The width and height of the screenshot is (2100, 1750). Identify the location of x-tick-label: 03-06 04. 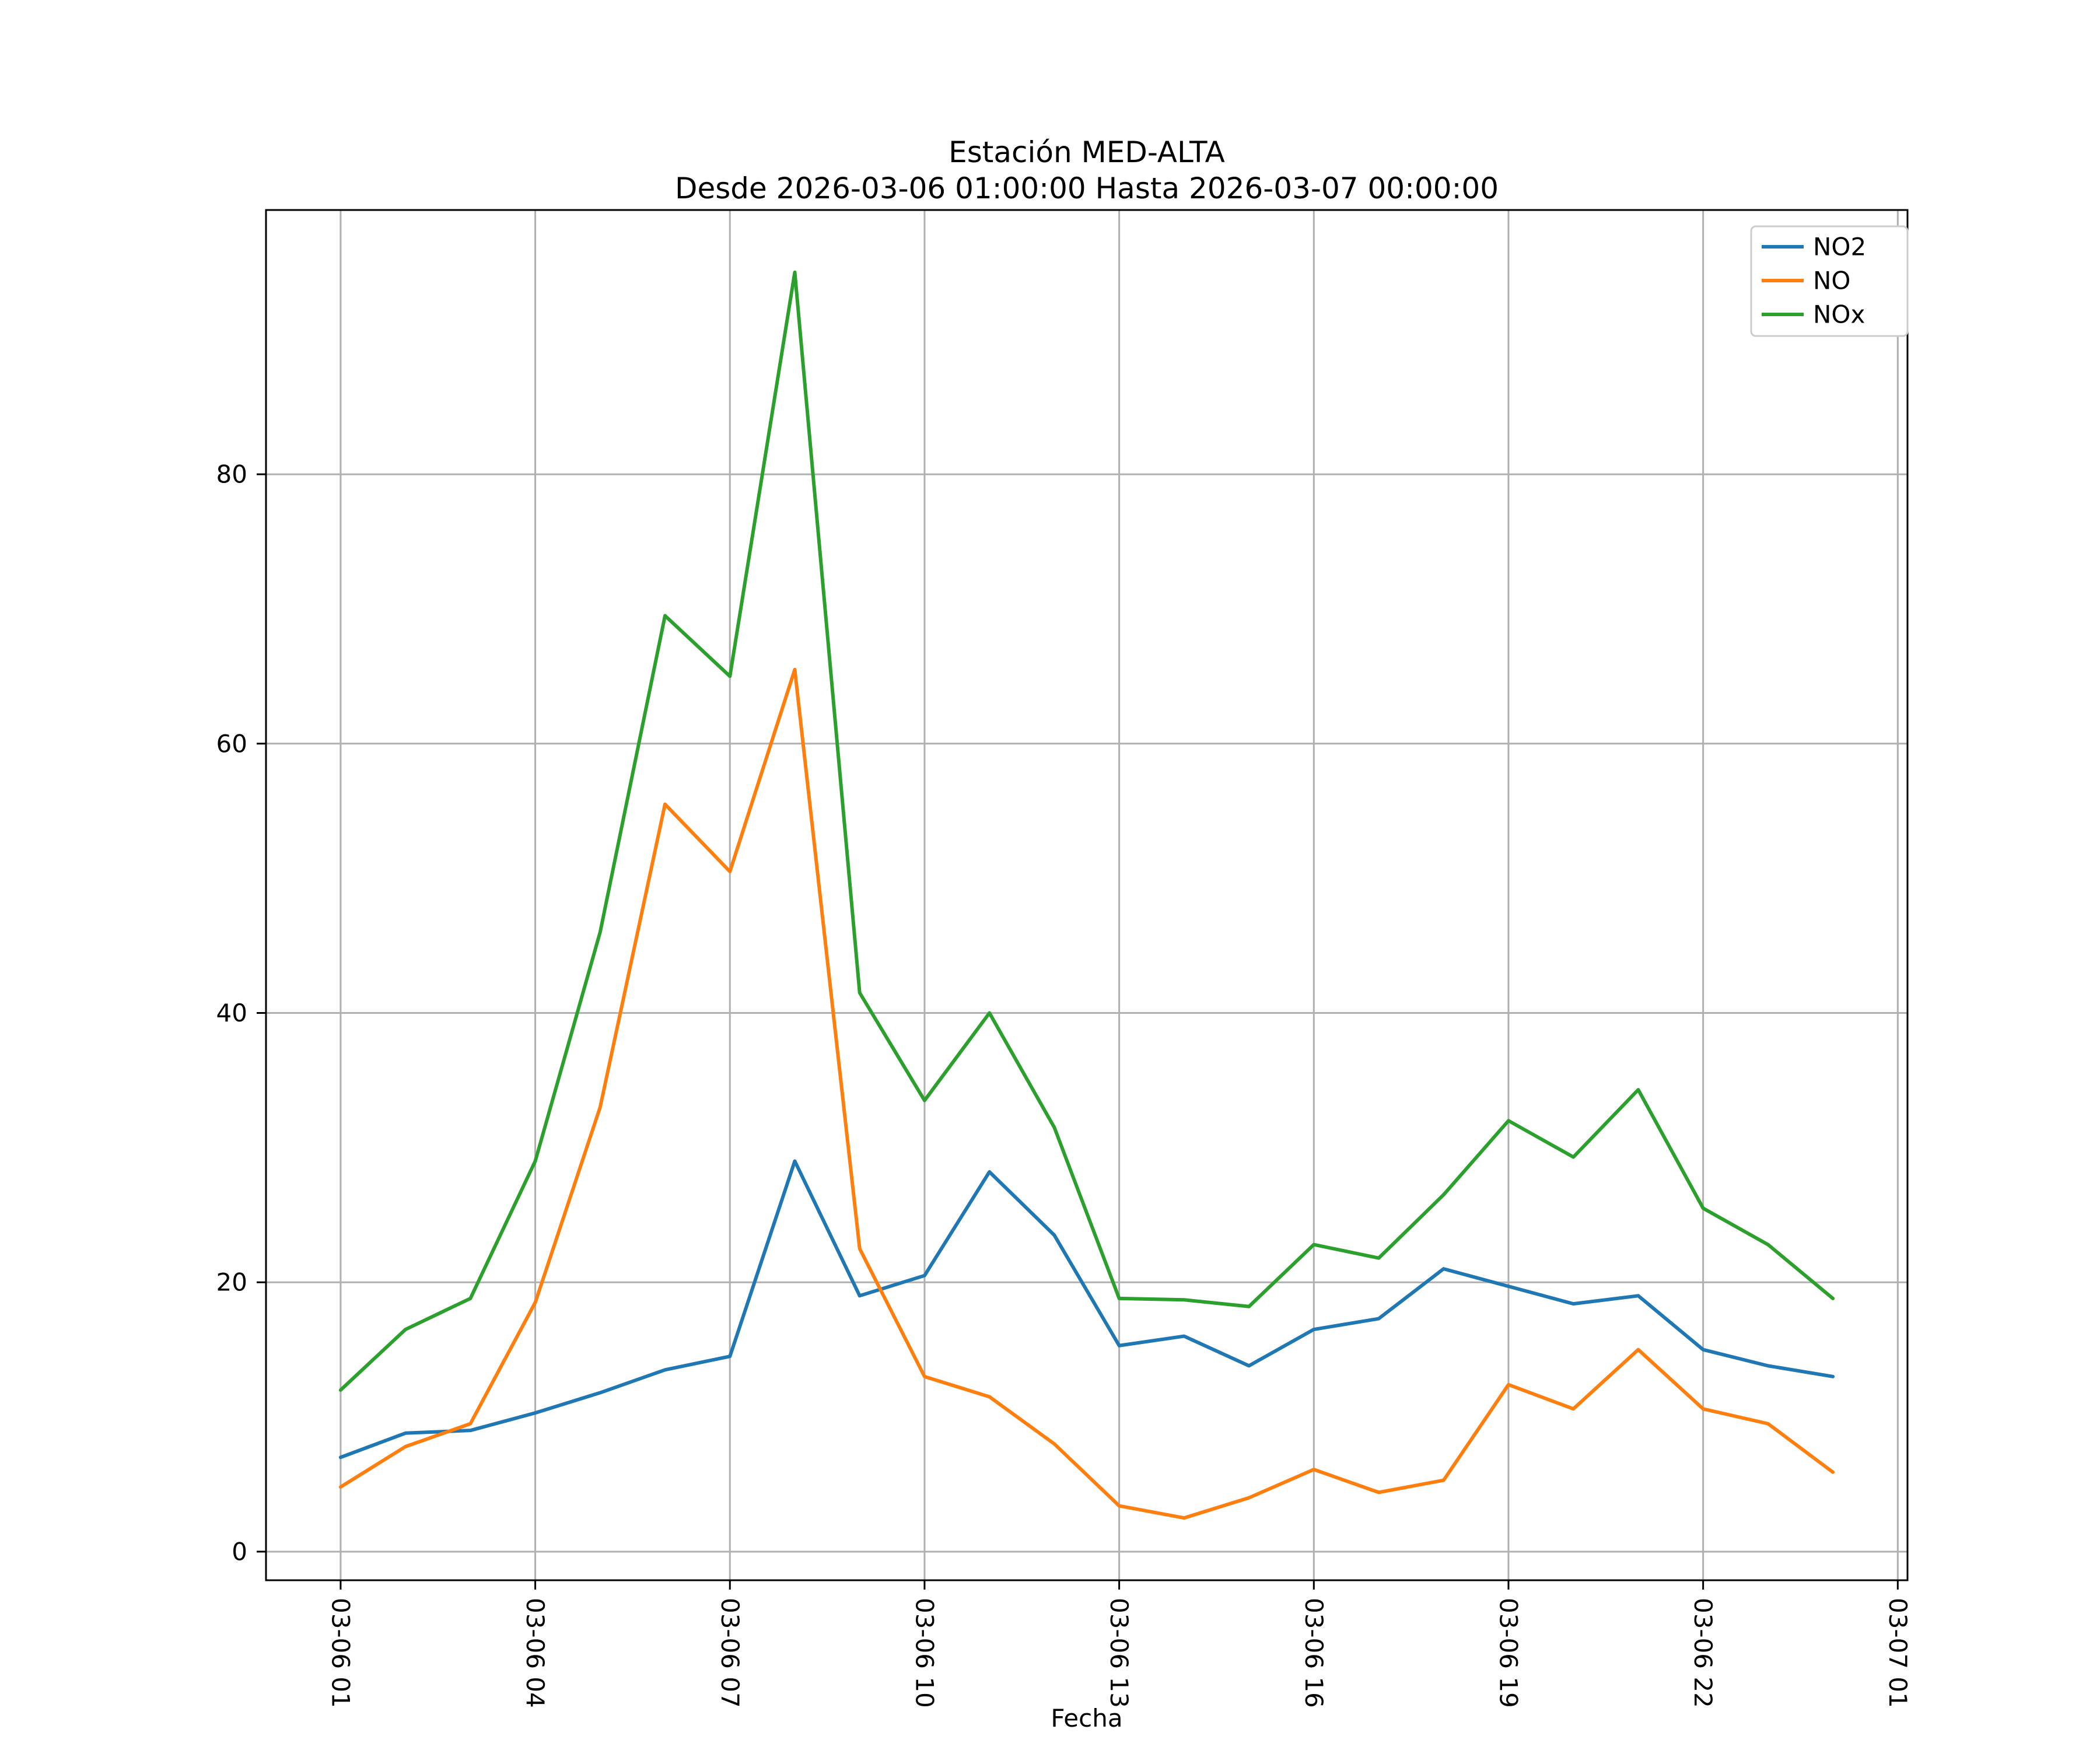
(535, 1653).